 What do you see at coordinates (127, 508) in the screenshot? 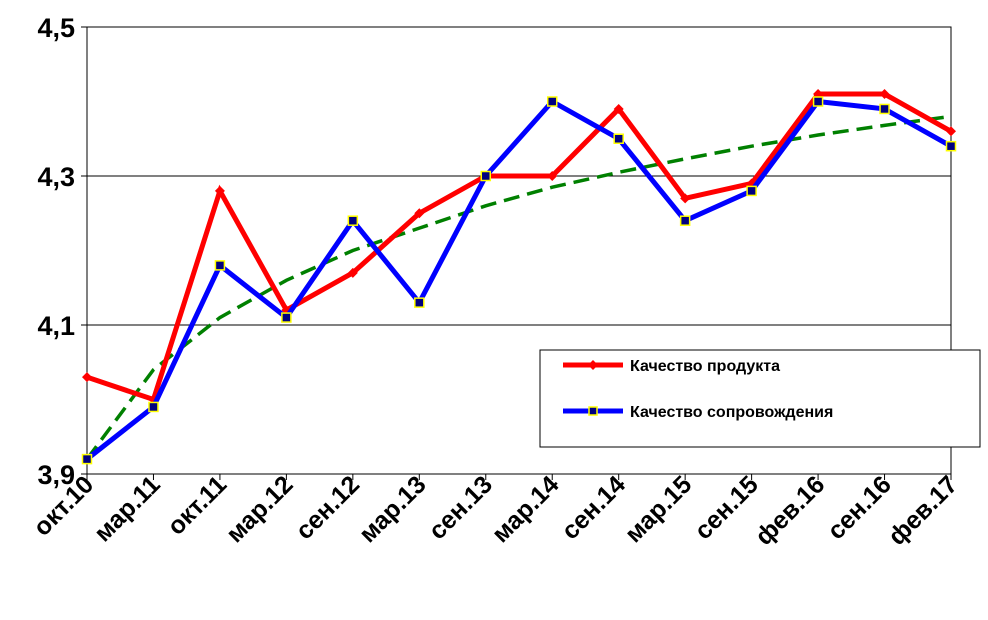
I see `x-tick-label: мар.11` at bounding box center [127, 508].